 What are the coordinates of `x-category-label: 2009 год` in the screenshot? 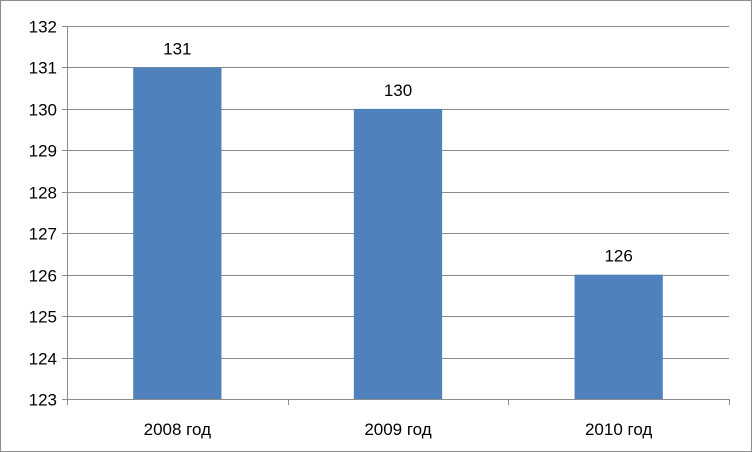 It's located at (397, 429).